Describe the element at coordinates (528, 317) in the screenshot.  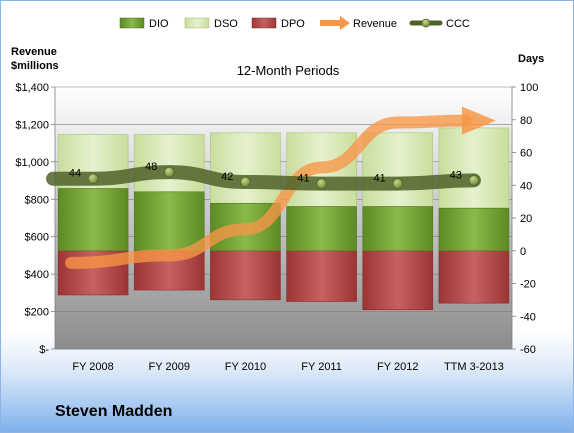
I see `right-tick-label: -40` at that location.